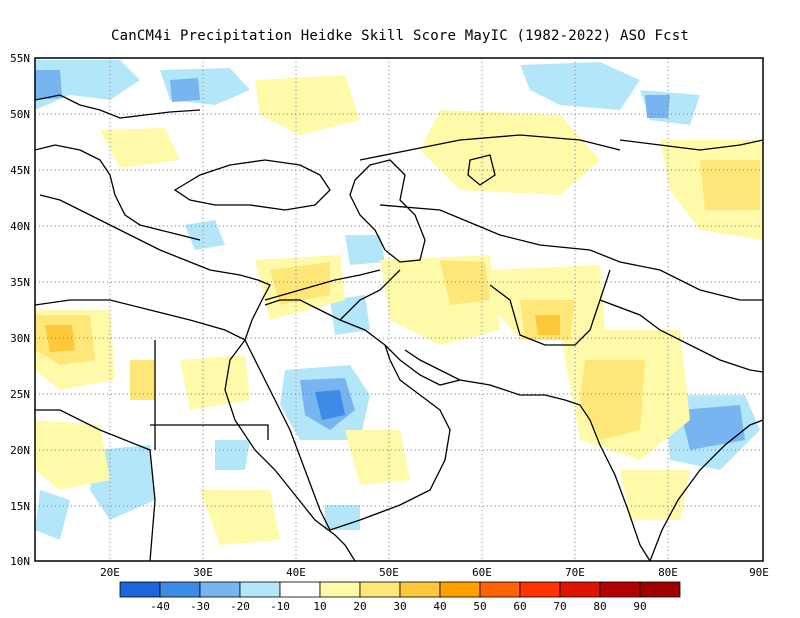  I want to click on anomaly-blue-yemen, so click(342, 517).